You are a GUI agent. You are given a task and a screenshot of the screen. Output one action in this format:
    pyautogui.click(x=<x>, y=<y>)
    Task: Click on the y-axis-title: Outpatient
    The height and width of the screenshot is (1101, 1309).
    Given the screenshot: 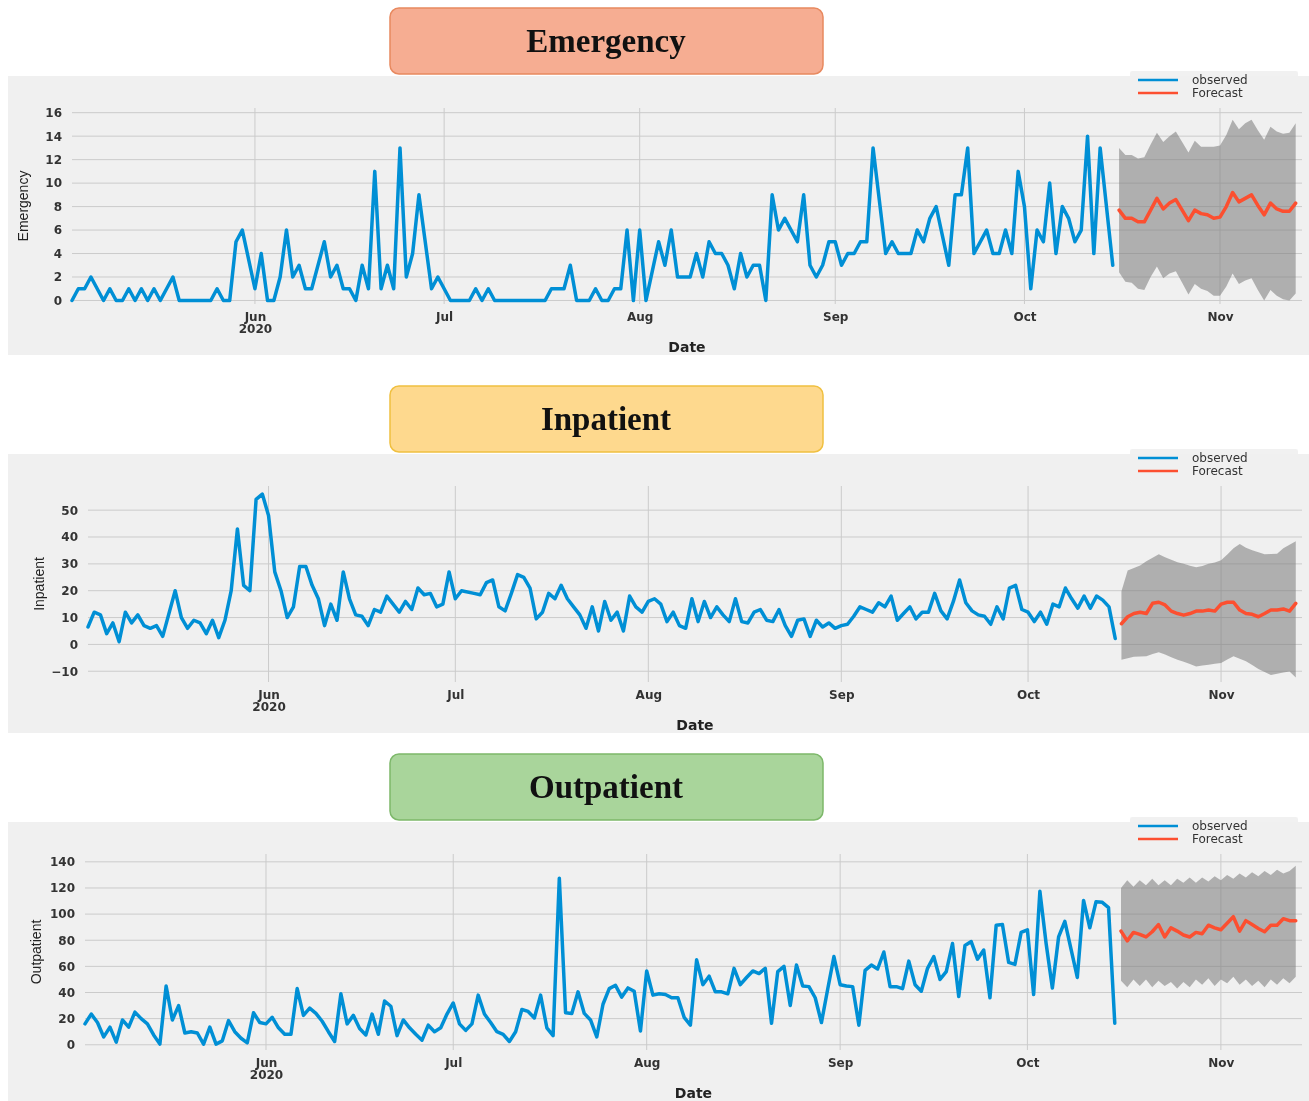 What is the action you would take?
    pyautogui.click(x=36, y=952)
    